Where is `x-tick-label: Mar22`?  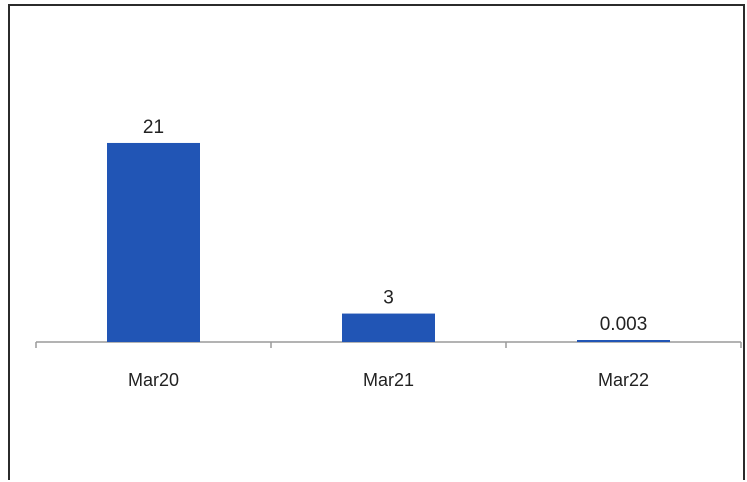 x-tick-label: Mar22 is located at coordinates (623, 380).